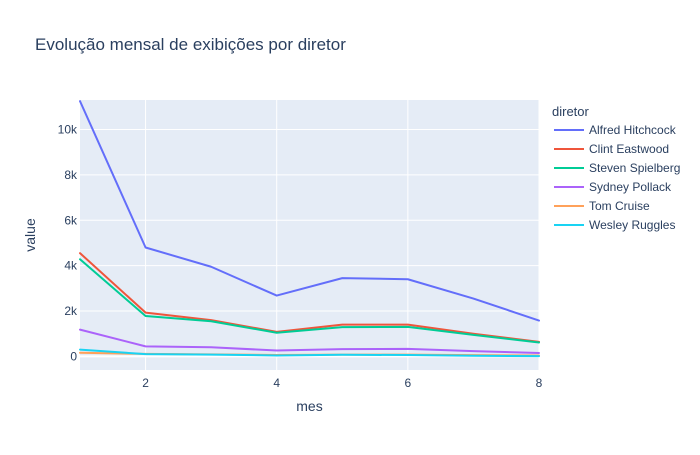 The image size is (700, 455). I want to click on legend-item-wesley-ruggles: Wesley Ruggles, so click(614, 225).